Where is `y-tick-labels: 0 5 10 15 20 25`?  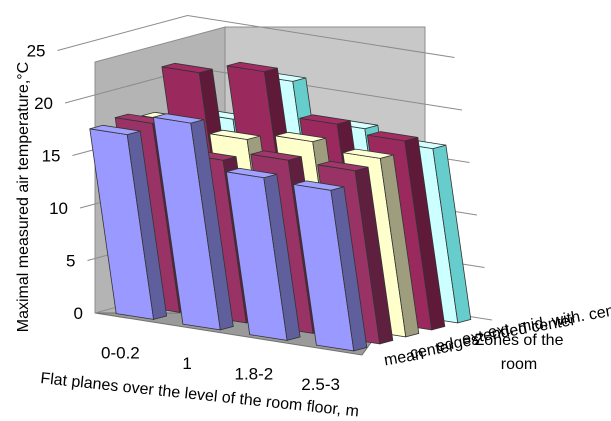
y-tick-labels: 0 5 10 15 20 25 is located at coordinates (55, 183).